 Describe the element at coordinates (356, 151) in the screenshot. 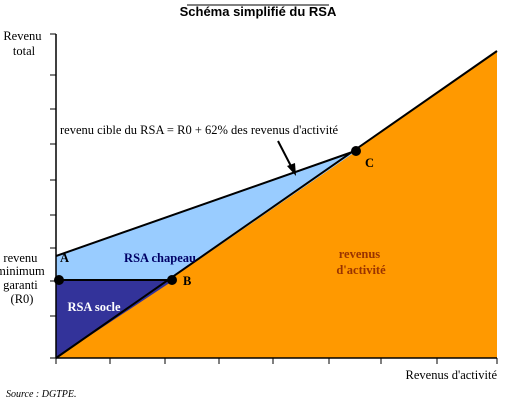

I see `point-C` at that location.